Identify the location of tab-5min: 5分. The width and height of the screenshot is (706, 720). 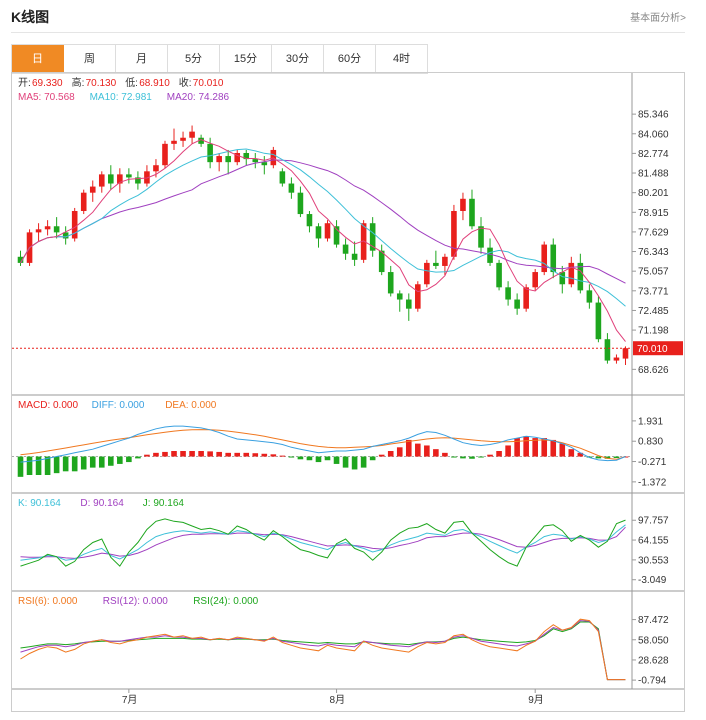
(194, 59).